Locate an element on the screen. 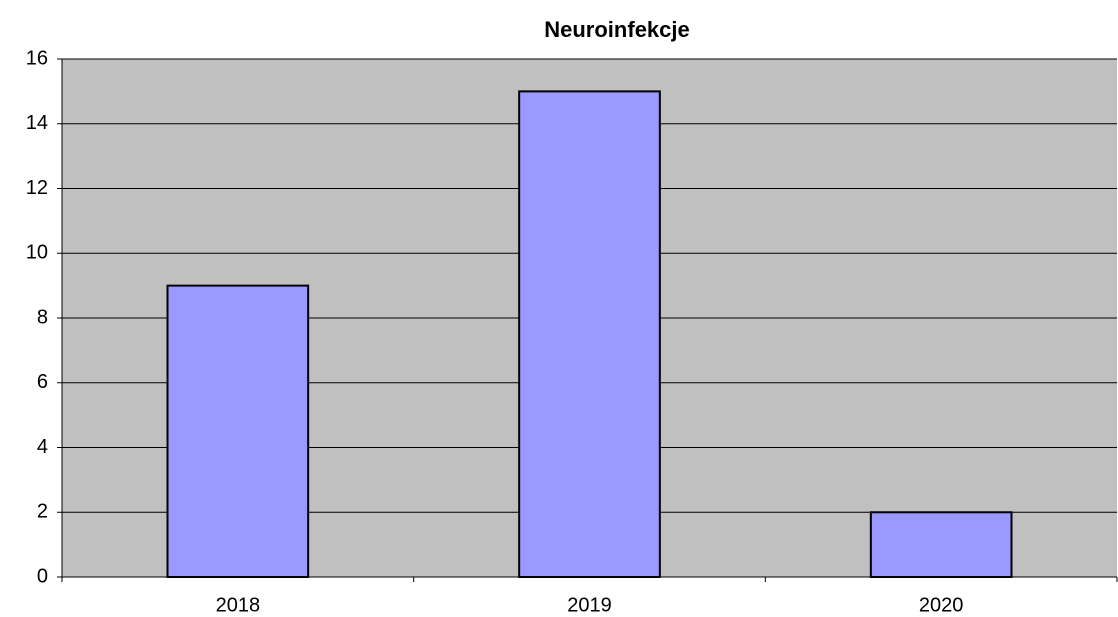 The image size is (1118, 617). y-tick-label: 10 is located at coordinates (37, 253).